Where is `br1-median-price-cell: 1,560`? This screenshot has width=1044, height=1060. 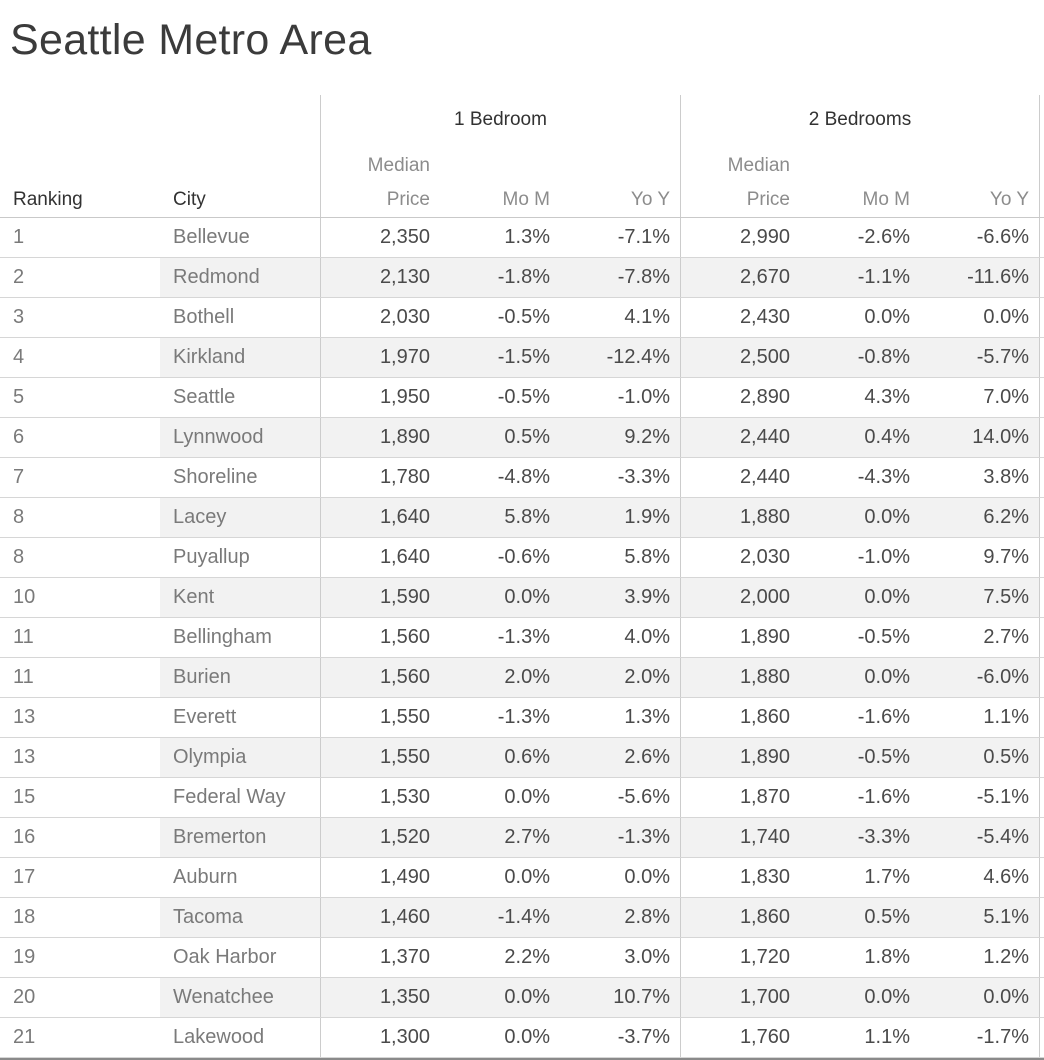 br1-median-price-cell: 1,560 is located at coordinates (380, 637).